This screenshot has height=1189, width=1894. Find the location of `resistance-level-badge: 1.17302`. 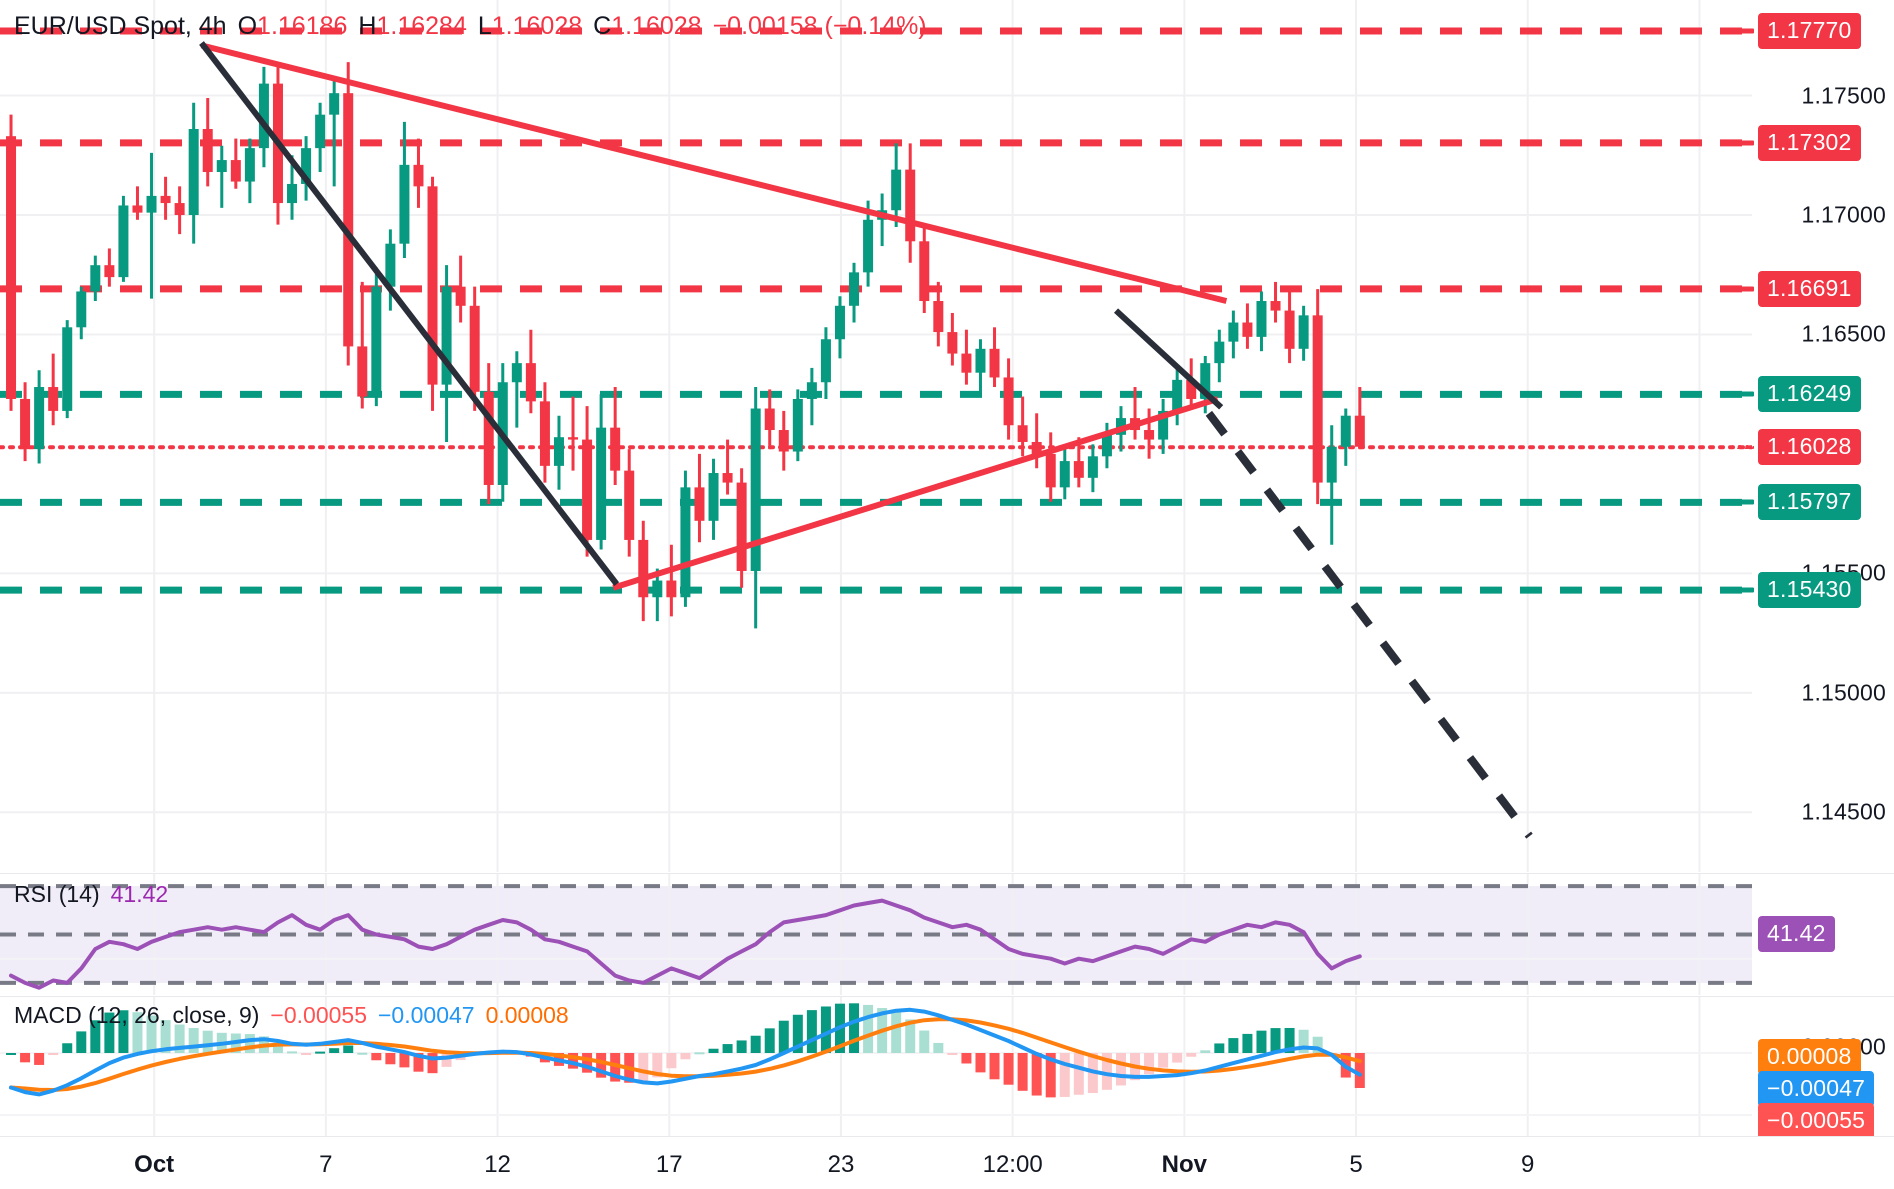

resistance-level-badge: 1.17302 is located at coordinates (1796, 142).